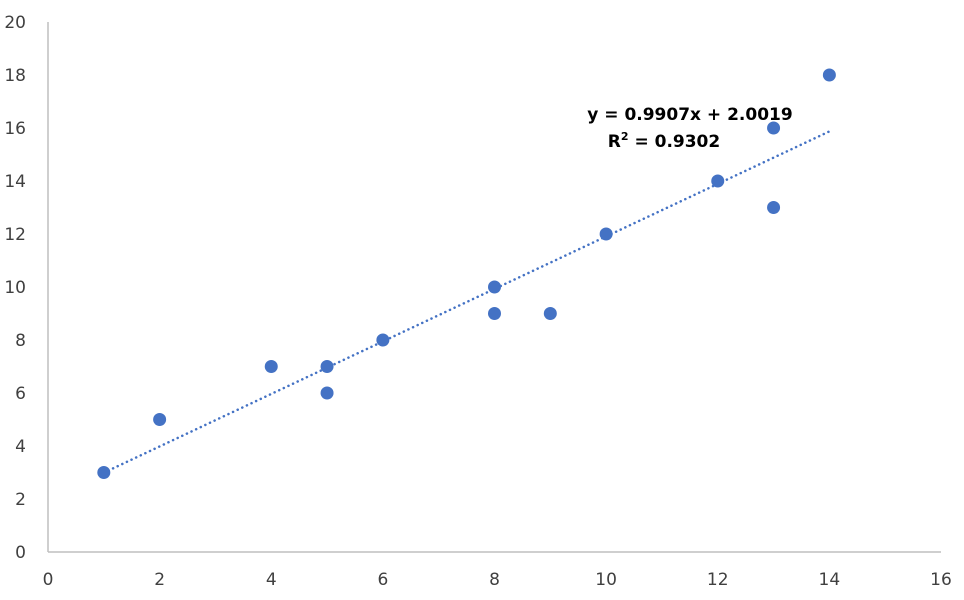 This screenshot has height=600, width=964. I want to click on y-tick-label: 6, so click(20, 394).